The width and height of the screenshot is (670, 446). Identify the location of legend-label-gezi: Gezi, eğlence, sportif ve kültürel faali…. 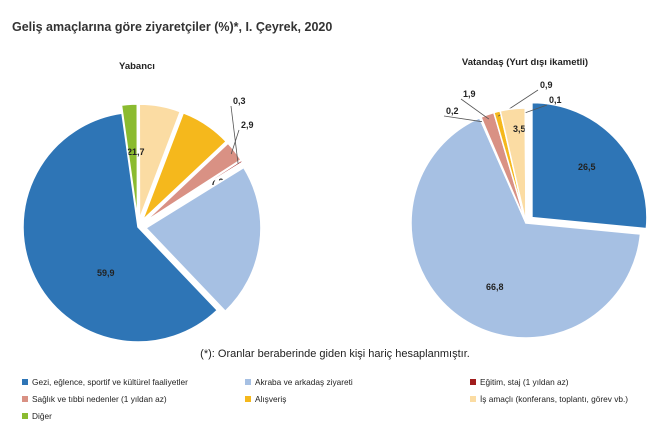
(110, 382).